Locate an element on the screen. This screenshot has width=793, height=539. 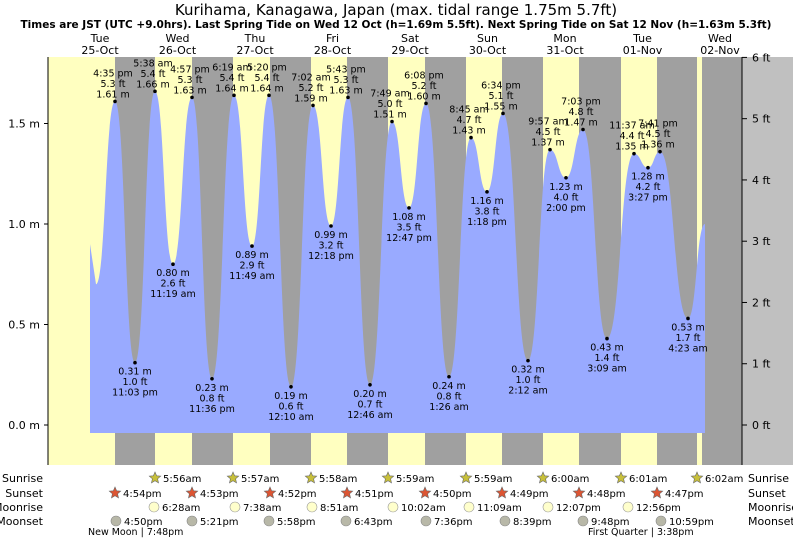
right-tick-label: 1 ft is located at coordinates (761, 364).